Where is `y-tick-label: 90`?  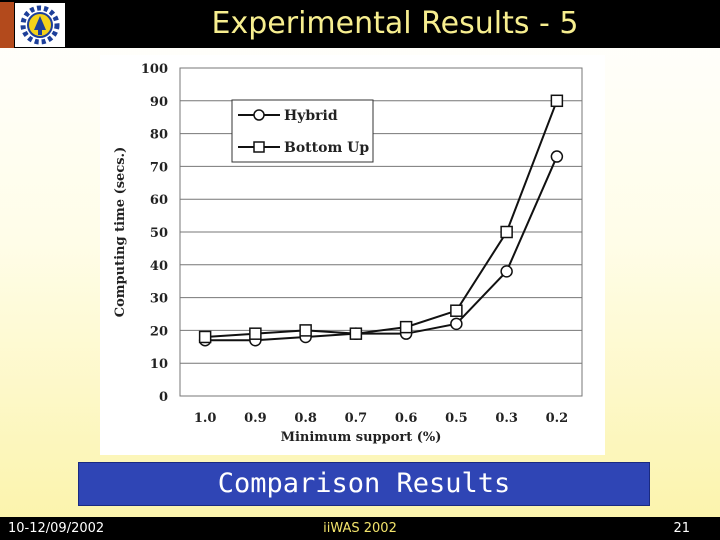
y-tick-label: 90 is located at coordinates (159, 102).